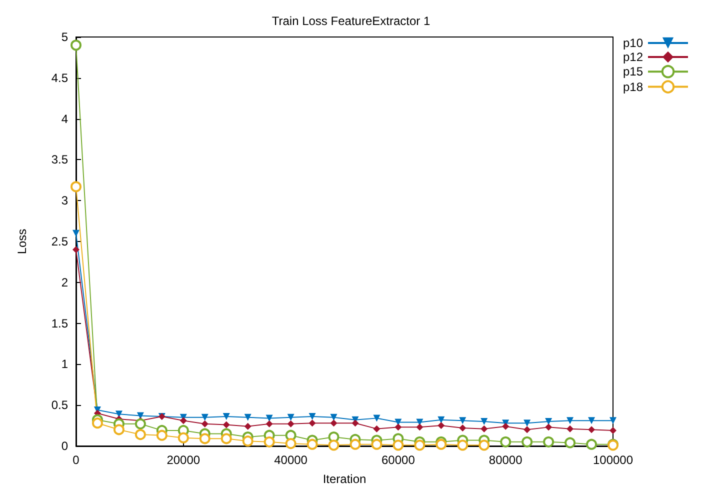 This screenshot has height=490, width=702. Describe the element at coordinates (613, 460) in the screenshot. I see `x-tick-label: 100000` at that location.